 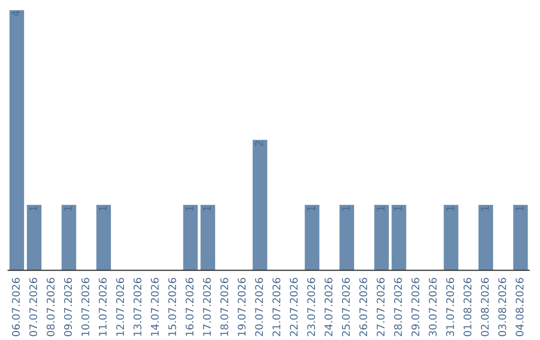 I want to click on x-tick-label: 22.07.2026, so click(x=294, y=307).